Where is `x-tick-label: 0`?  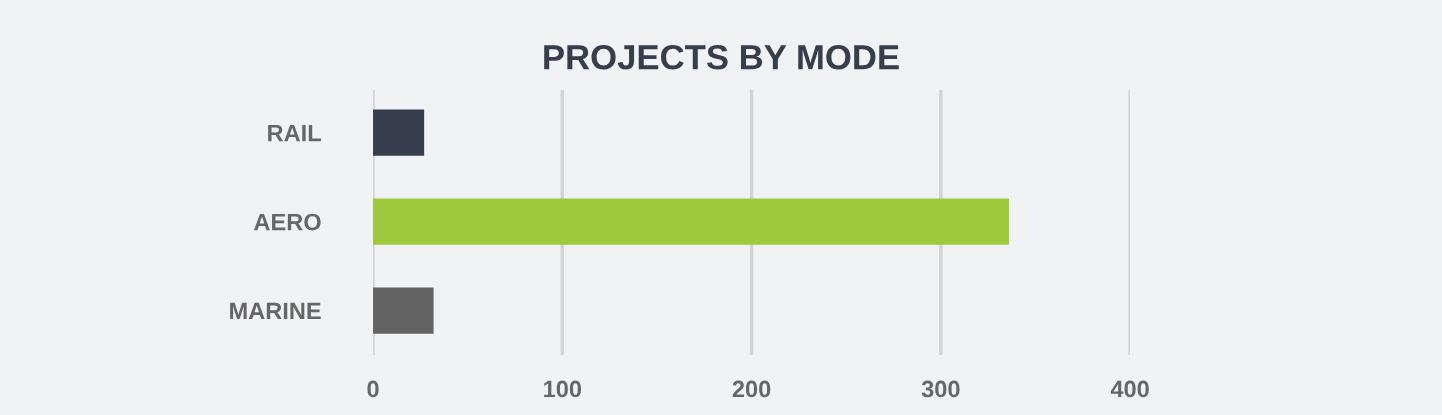
x-tick-label: 0 is located at coordinates (373, 389).